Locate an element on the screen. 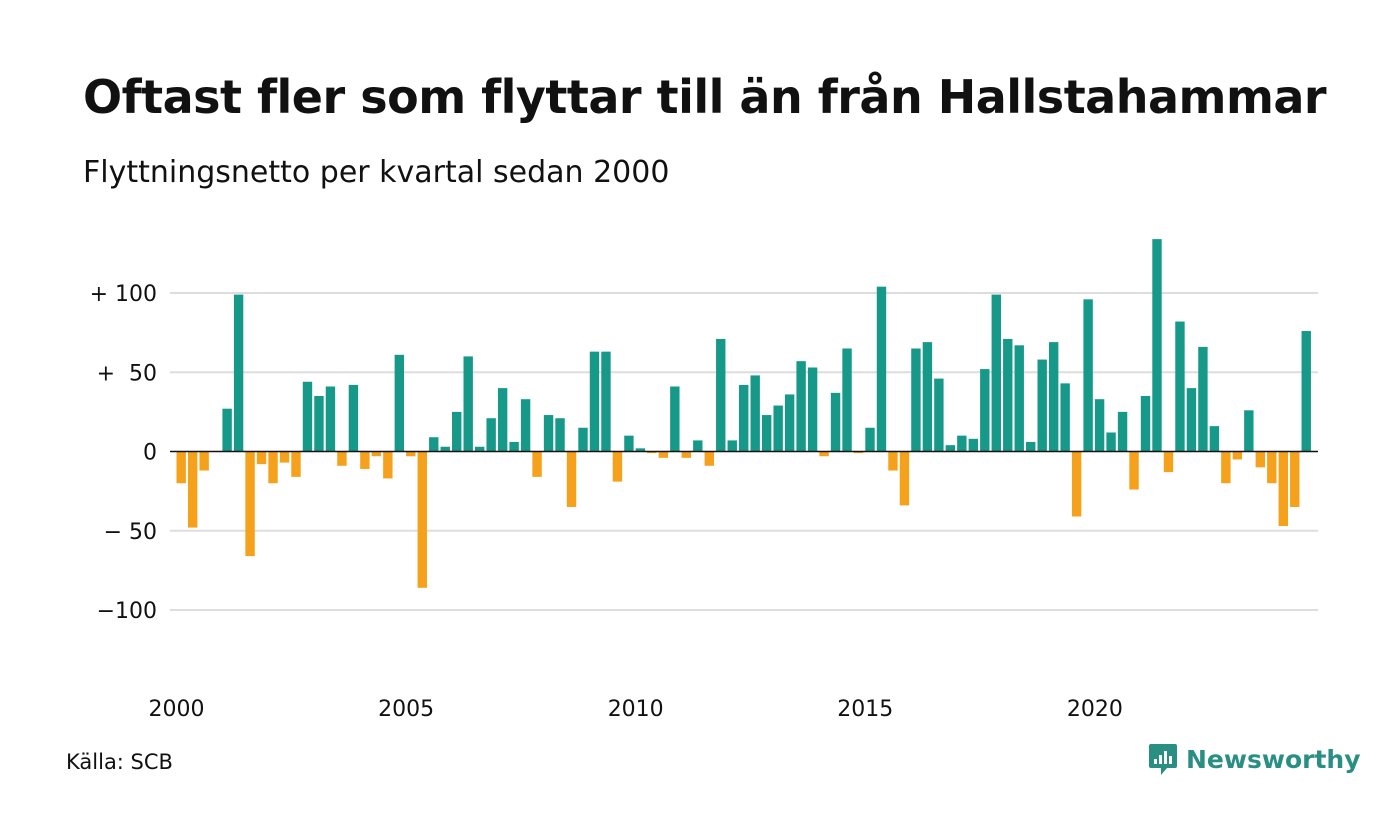 The height and width of the screenshot is (840, 1400). y-tick-label: + 100 is located at coordinates (123, 294).